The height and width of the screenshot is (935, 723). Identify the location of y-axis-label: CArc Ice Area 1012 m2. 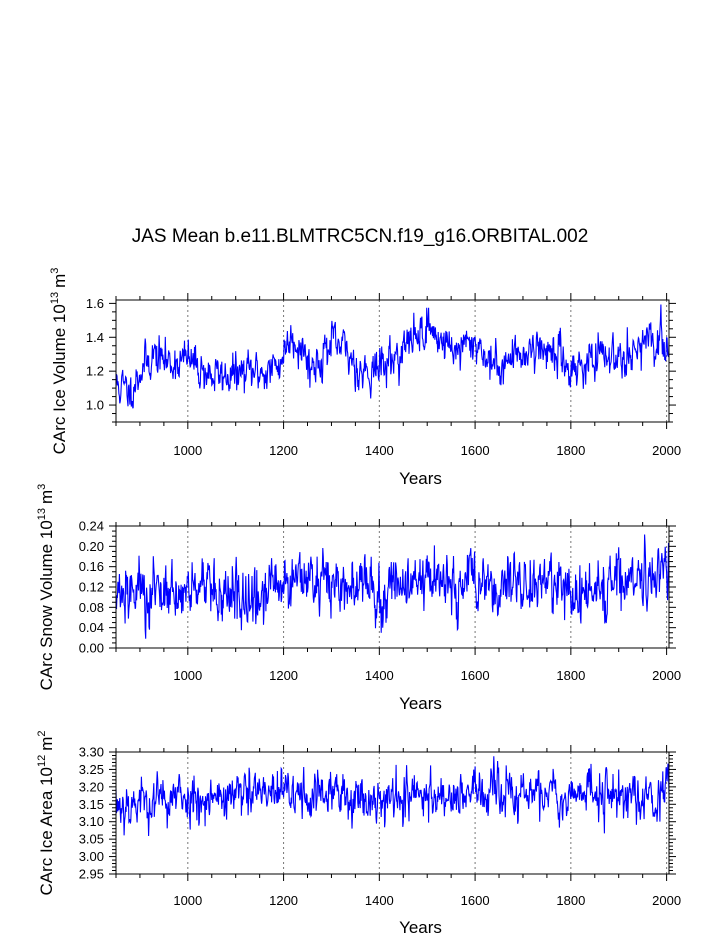
(46, 812).